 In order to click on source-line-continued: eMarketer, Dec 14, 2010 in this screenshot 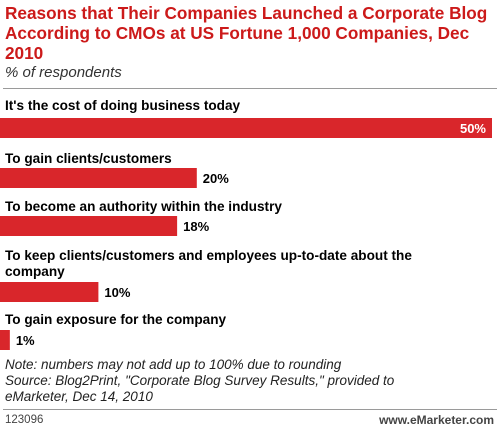, I will do `click(79, 396)`.